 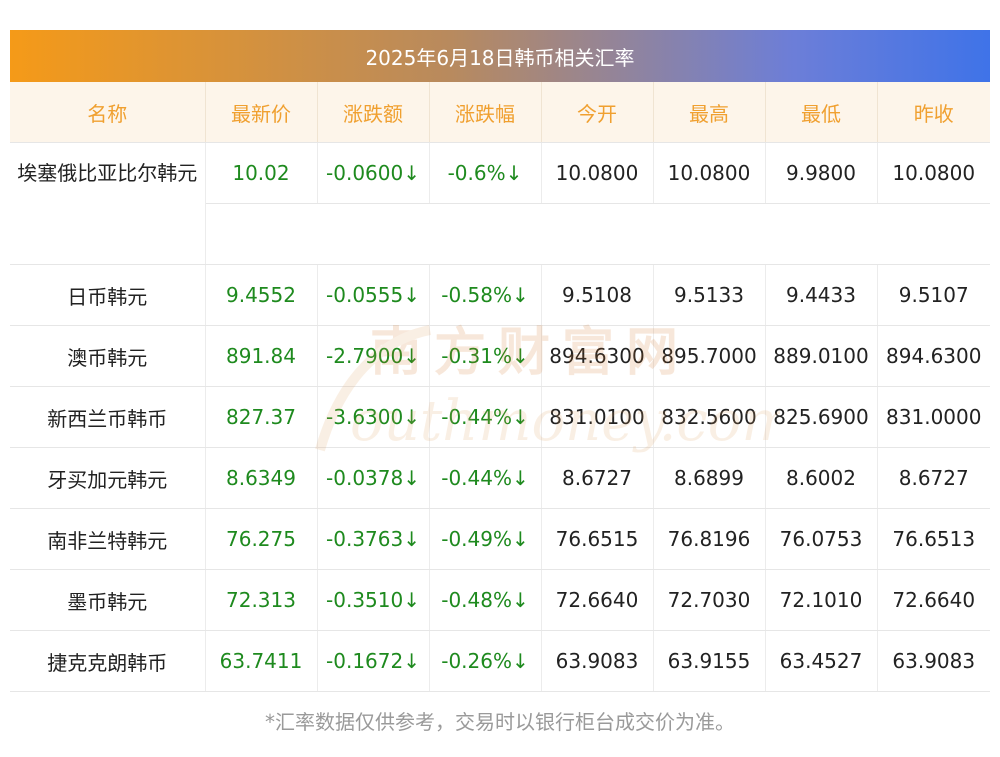 What do you see at coordinates (821, 295) in the screenshot?
I see `cell-low: 9.4433` at bounding box center [821, 295].